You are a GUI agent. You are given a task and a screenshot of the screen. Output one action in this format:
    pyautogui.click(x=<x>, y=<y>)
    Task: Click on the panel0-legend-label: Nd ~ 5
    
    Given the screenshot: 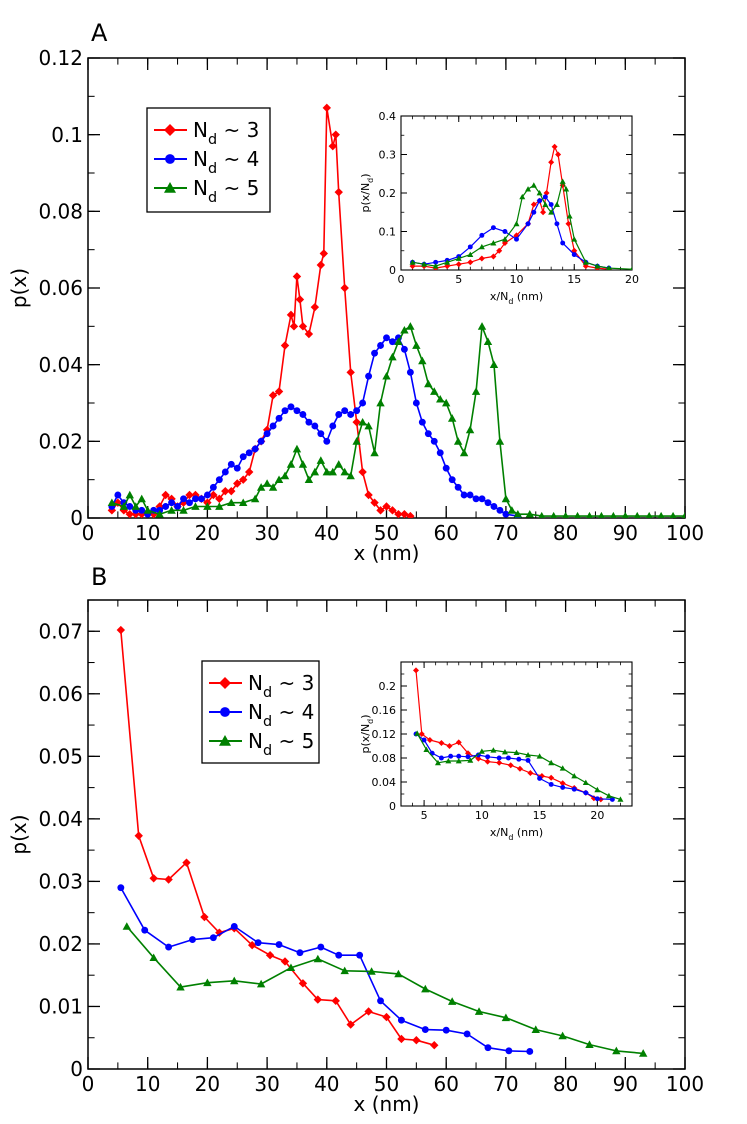 What is the action you would take?
    pyautogui.click(x=226, y=191)
    